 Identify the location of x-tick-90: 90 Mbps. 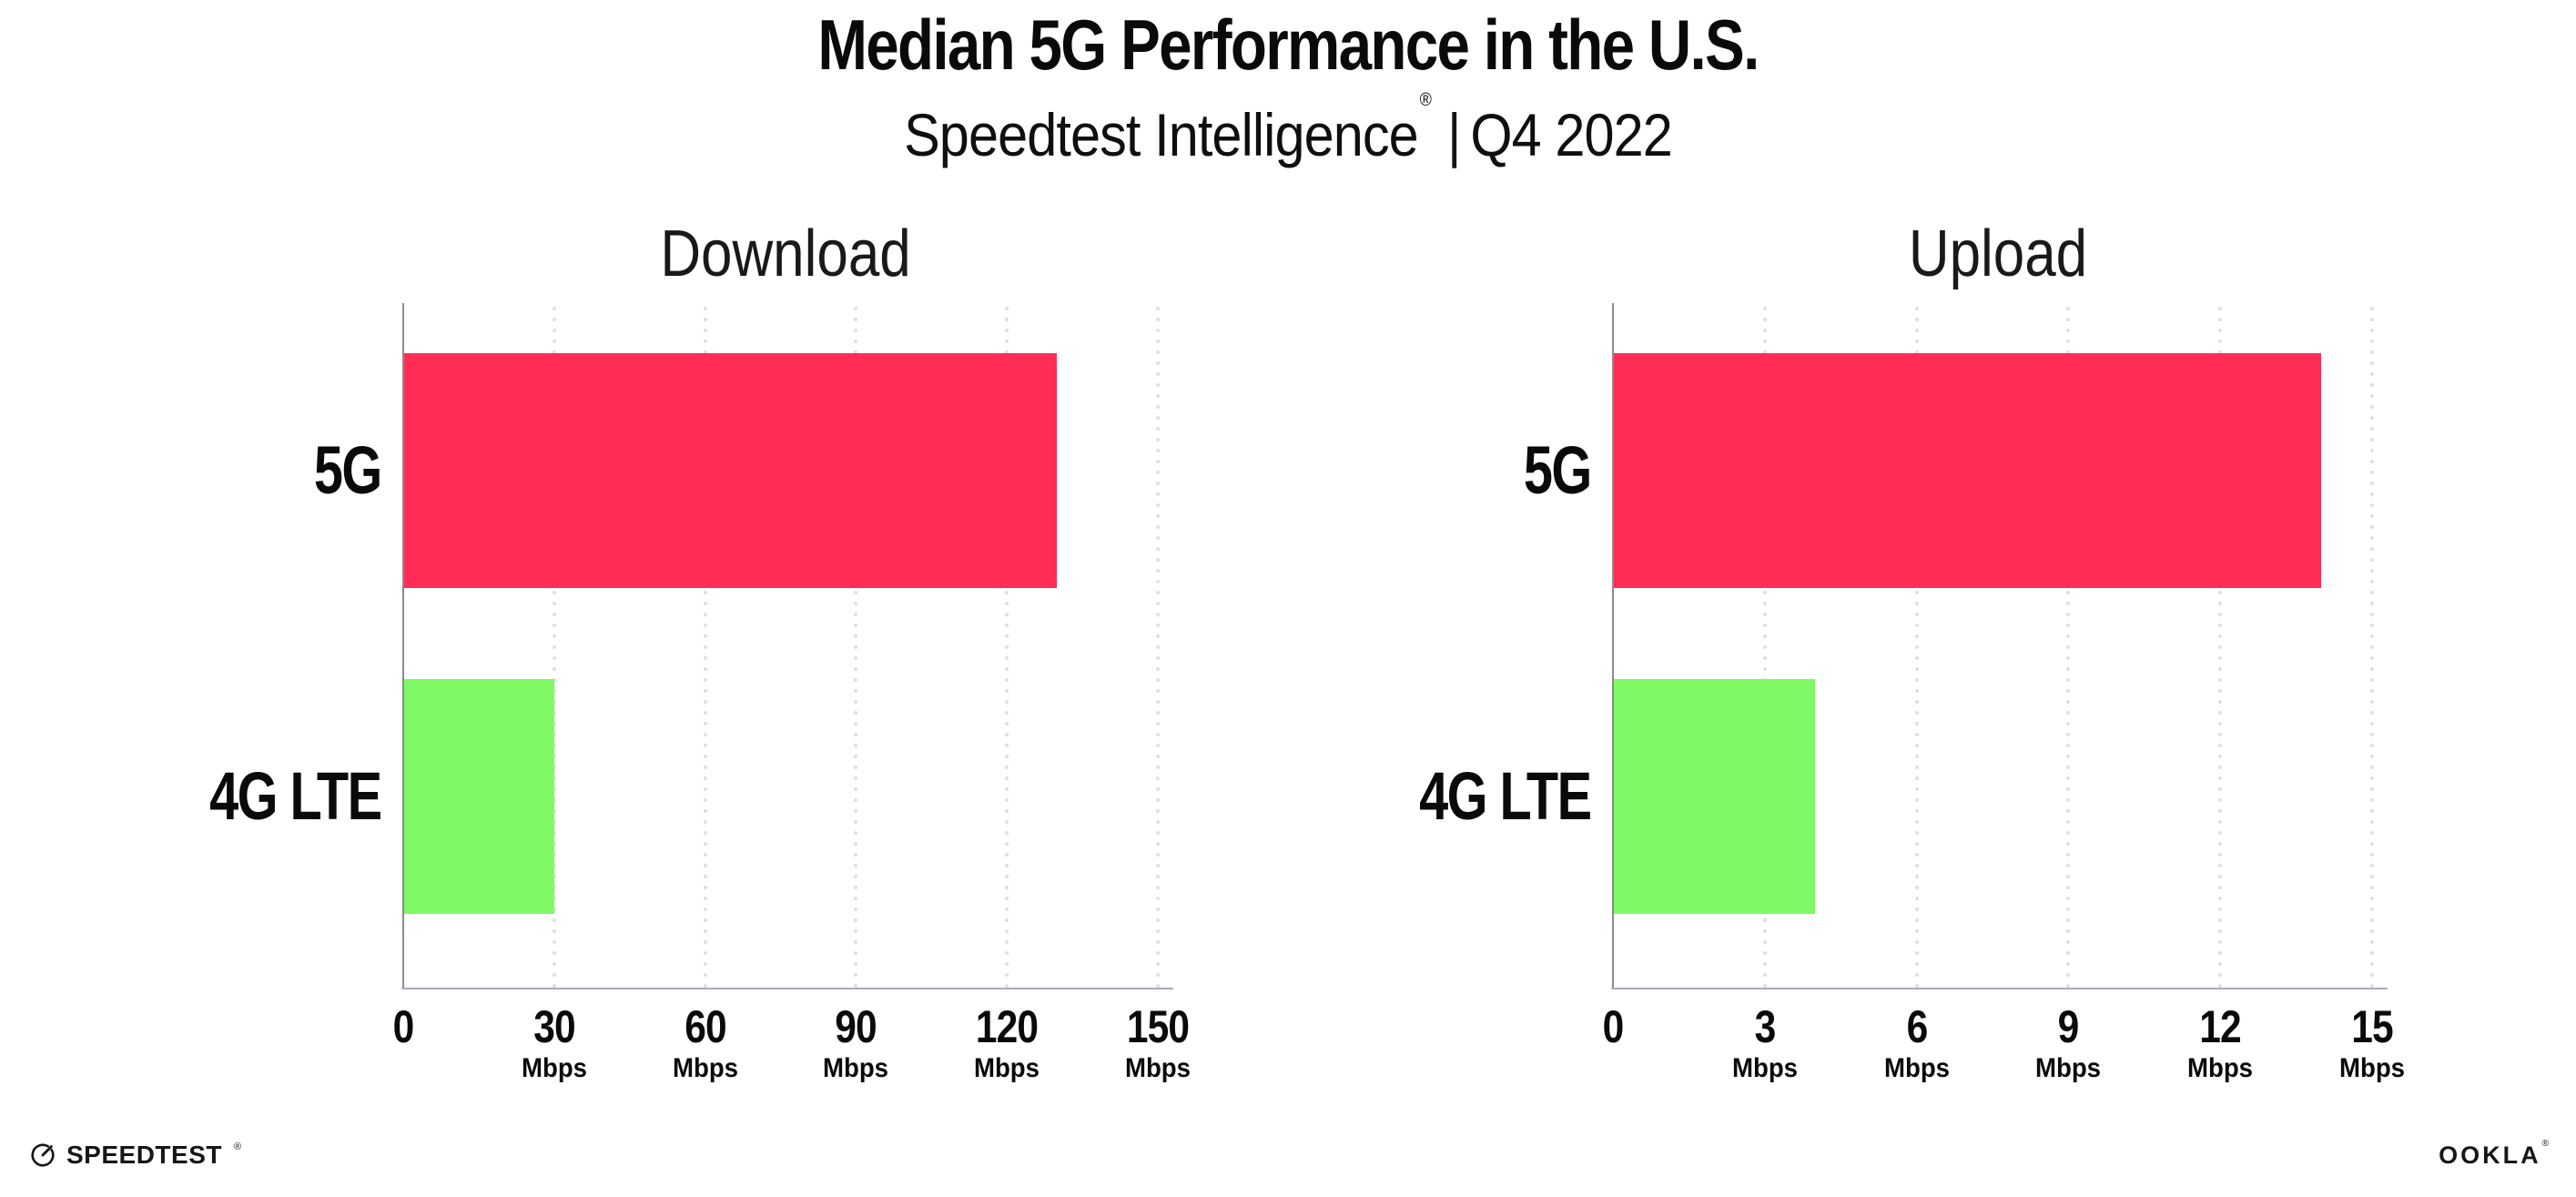
(855, 1043).